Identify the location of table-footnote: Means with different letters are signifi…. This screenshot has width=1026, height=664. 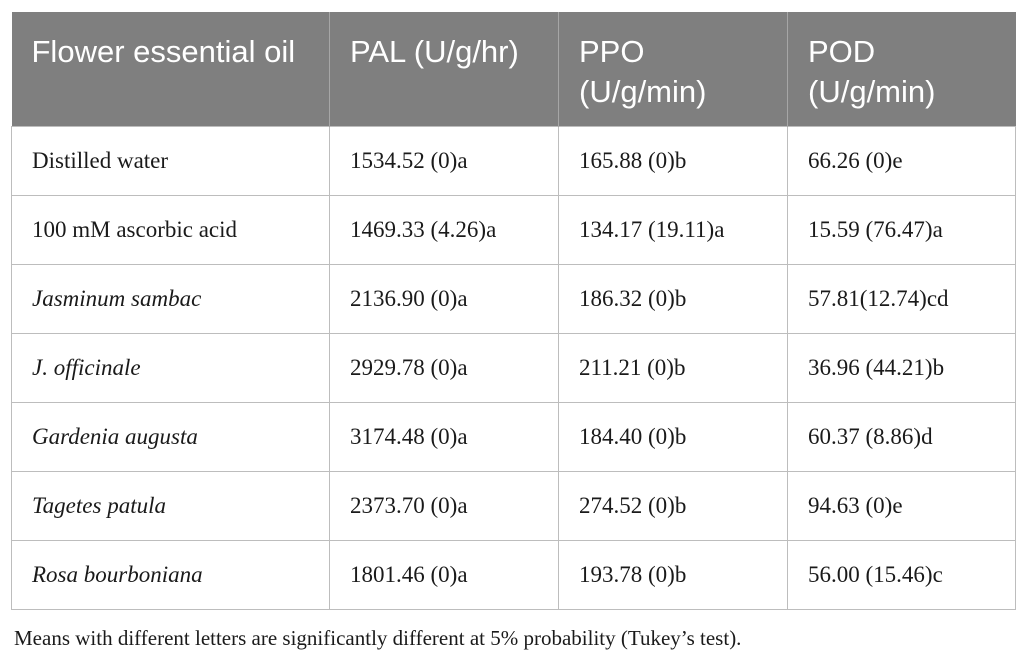
(378, 638).